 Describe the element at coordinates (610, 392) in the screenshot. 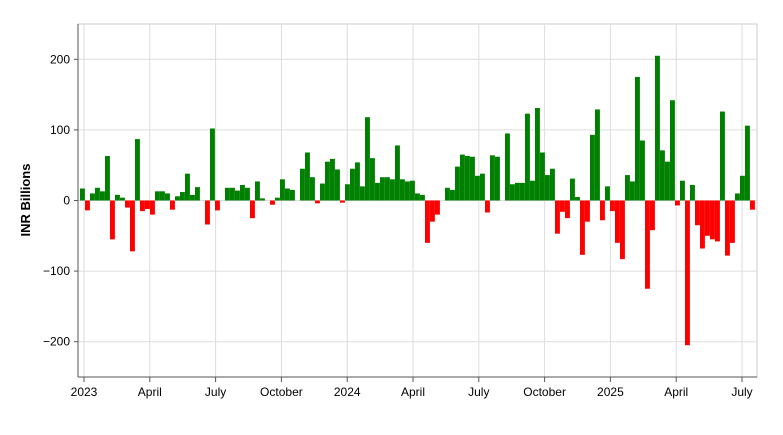

I see `x-tick-label: 2025` at that location.